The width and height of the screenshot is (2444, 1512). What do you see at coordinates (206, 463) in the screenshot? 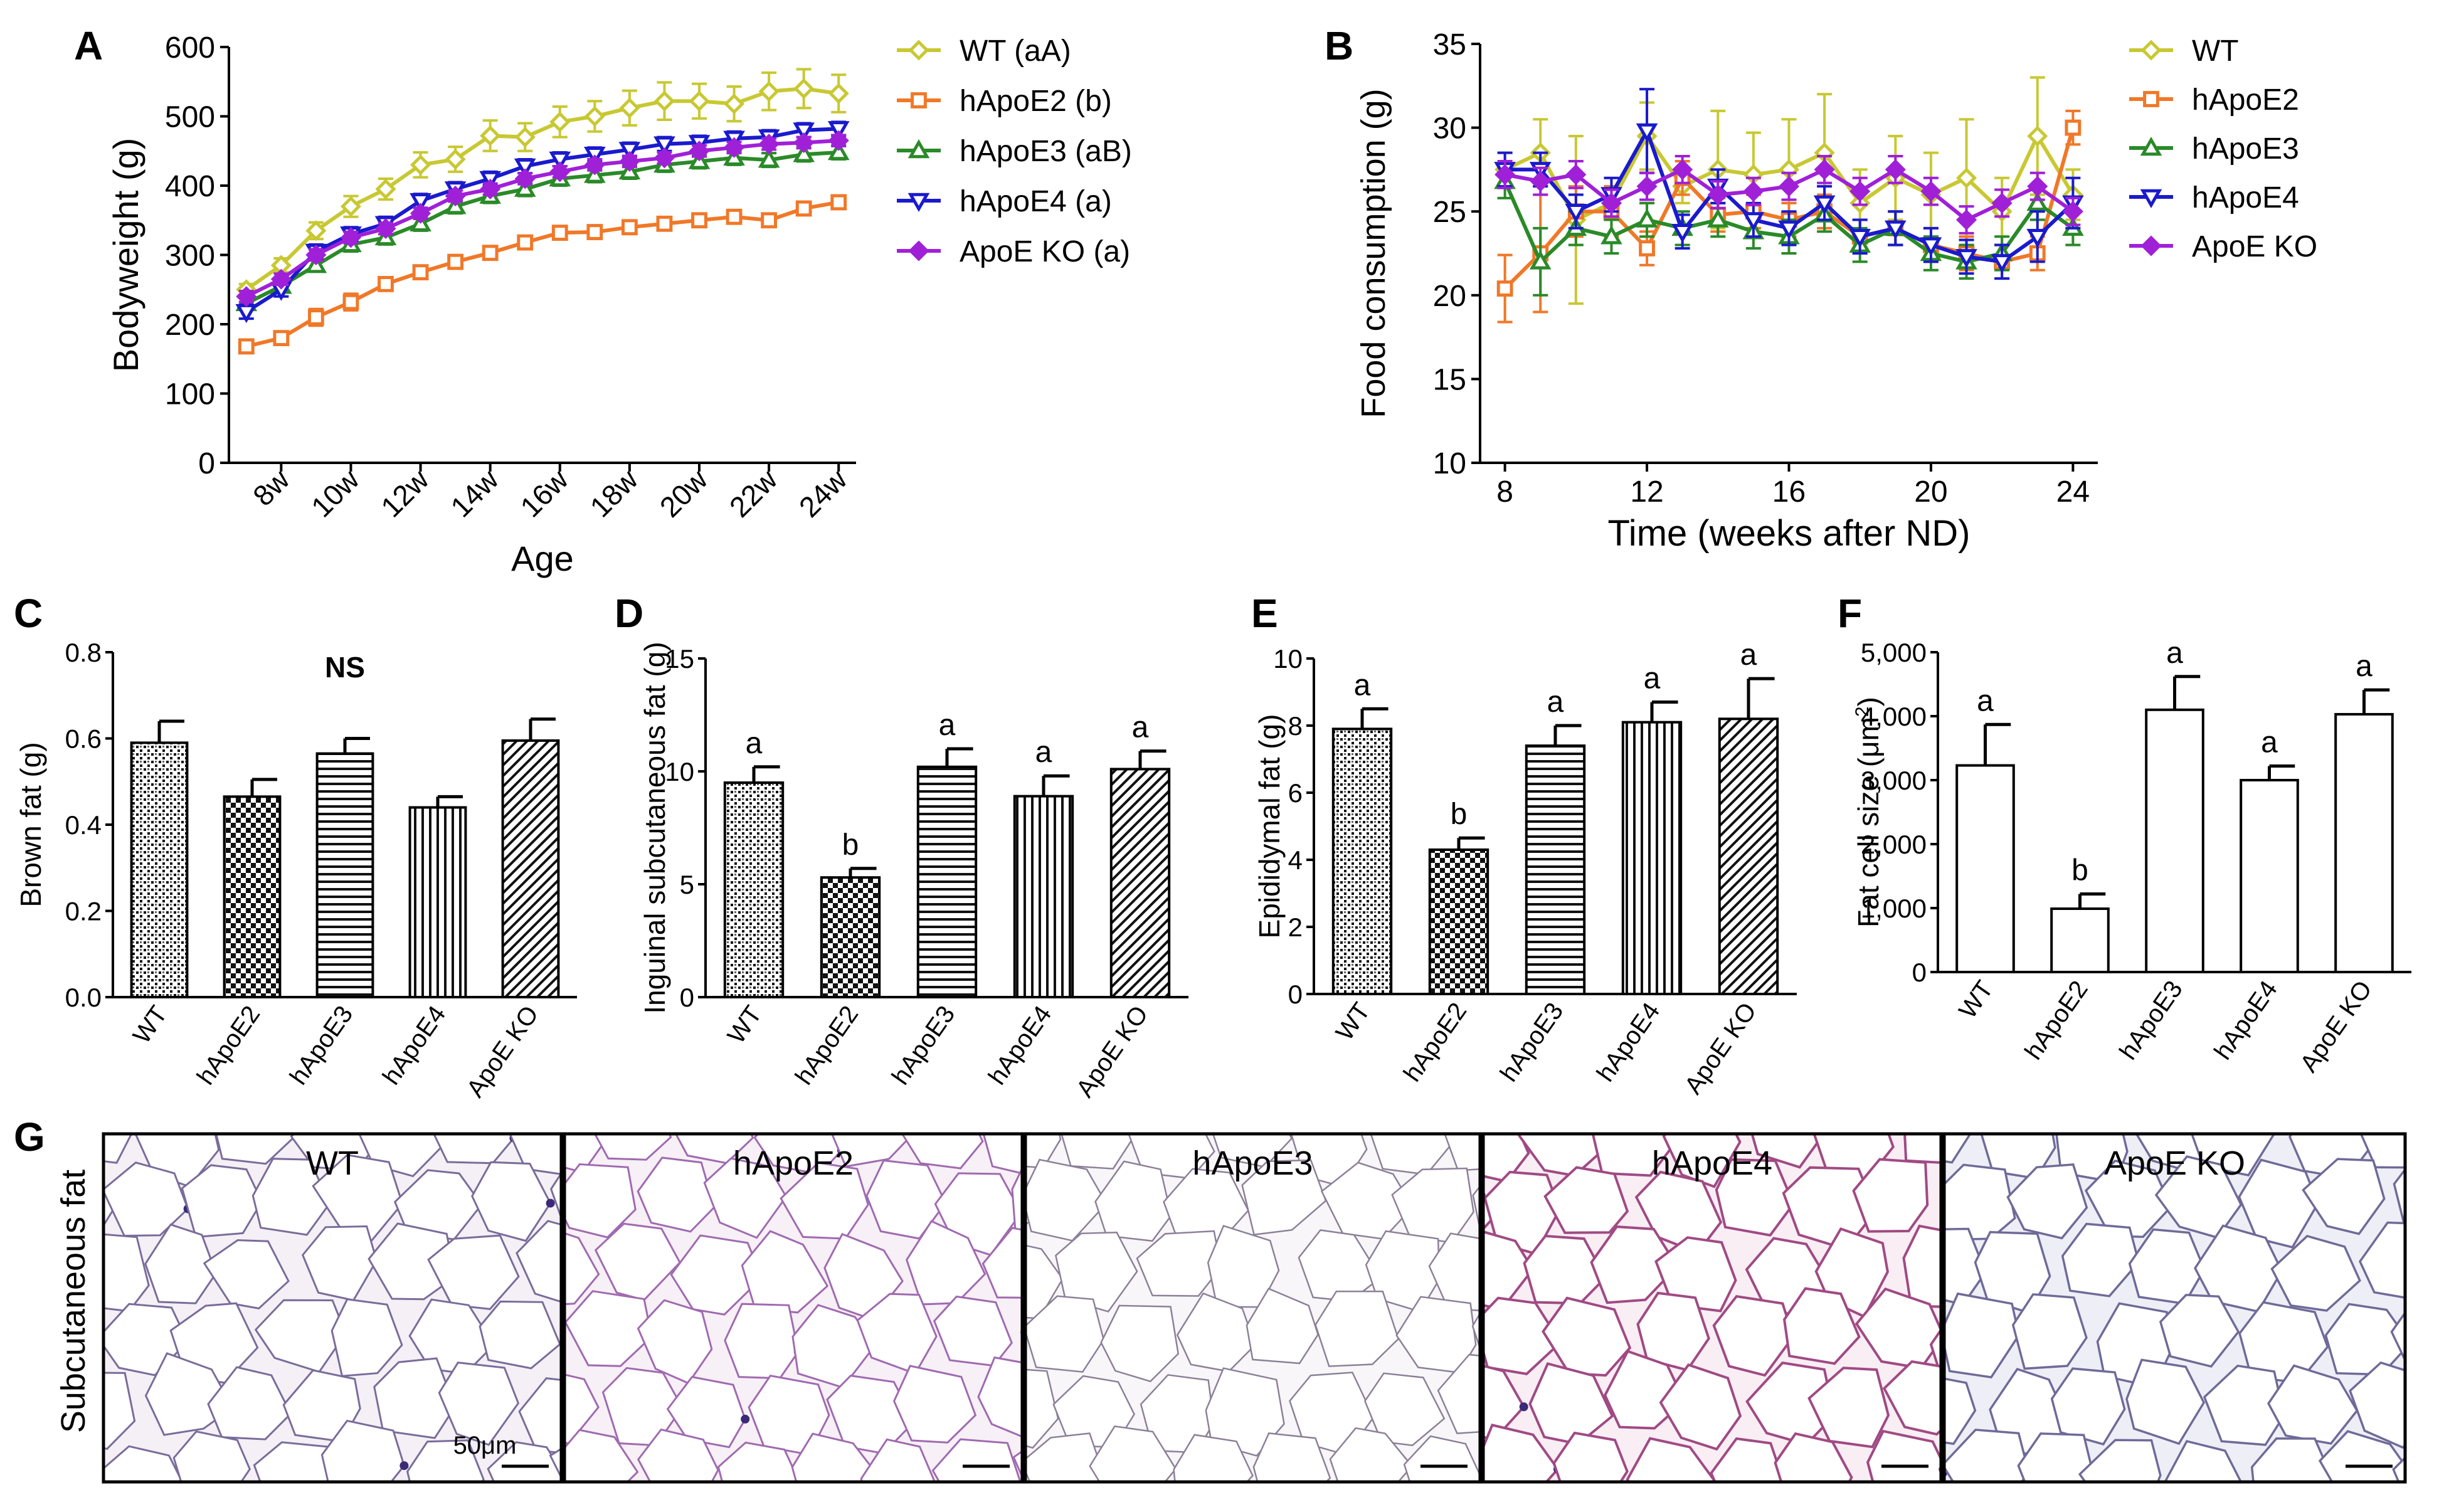
I see `y-tick-label: 0` at bounding box center [206, 463].